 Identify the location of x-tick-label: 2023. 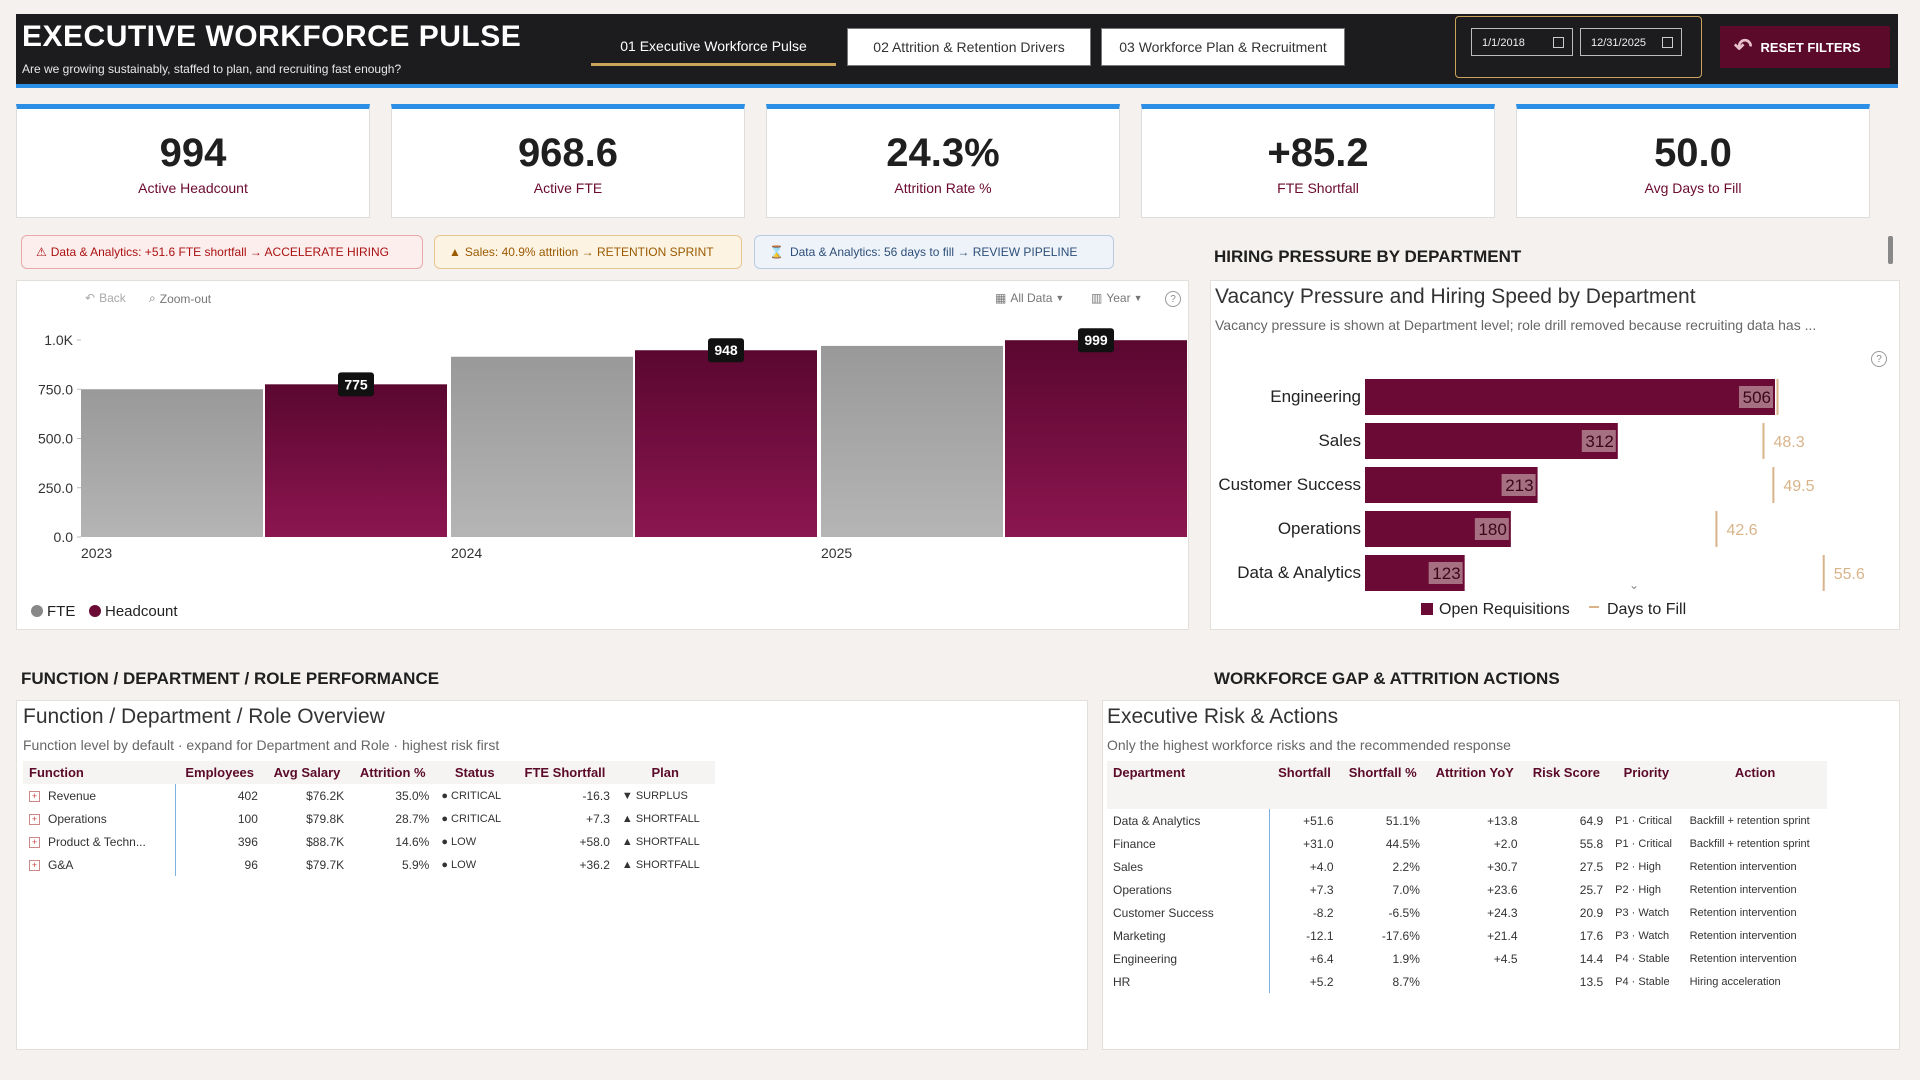
(96, 553).